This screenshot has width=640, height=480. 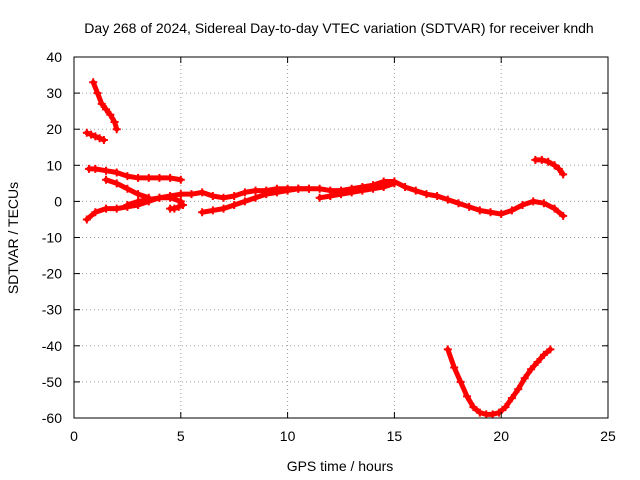 What do you see at coordinates (501, 436) in the screenshot?
I see `x-tick-label: 20` at bounding box center [501, 436].